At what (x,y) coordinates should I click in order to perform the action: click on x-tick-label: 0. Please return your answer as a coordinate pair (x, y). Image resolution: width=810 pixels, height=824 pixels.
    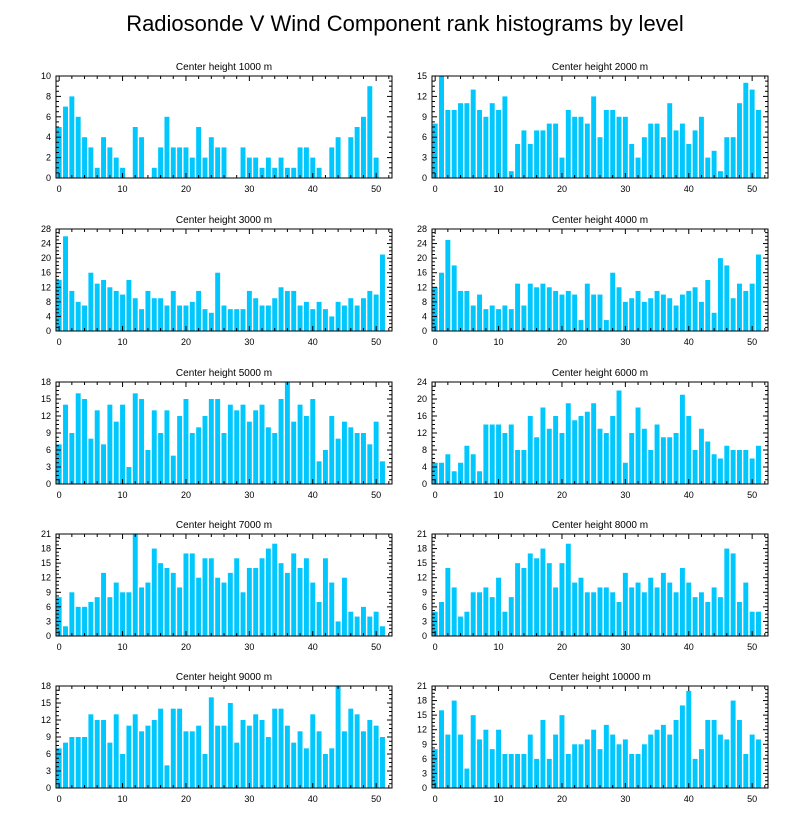
    Looking at the image, I should click on (59, 799).